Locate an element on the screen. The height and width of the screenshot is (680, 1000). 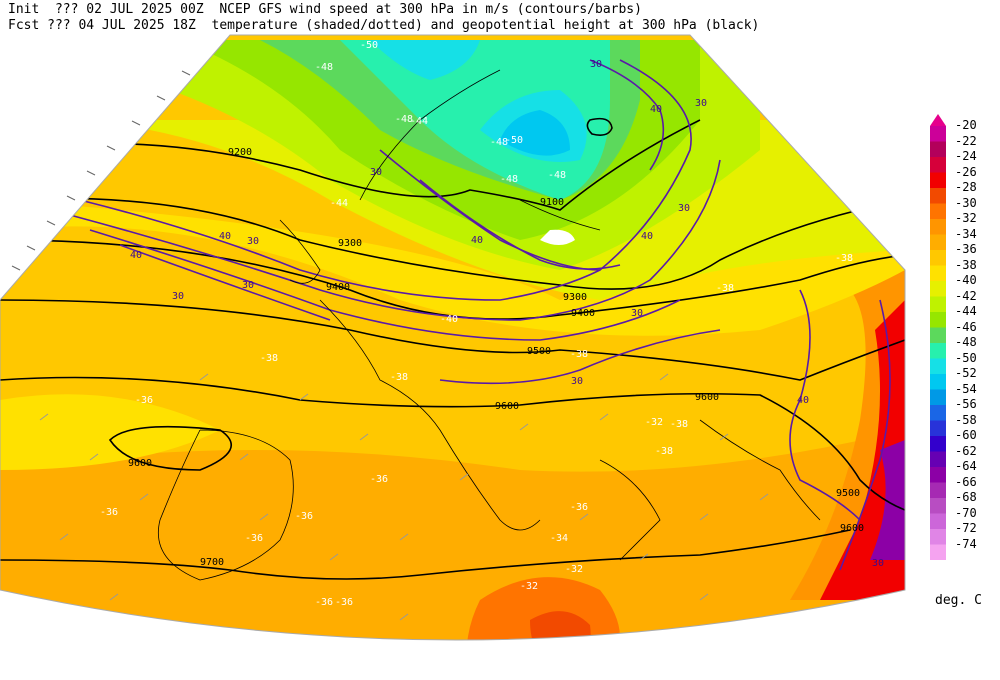
legend-label: -38 is located at coordinates (966, 264).